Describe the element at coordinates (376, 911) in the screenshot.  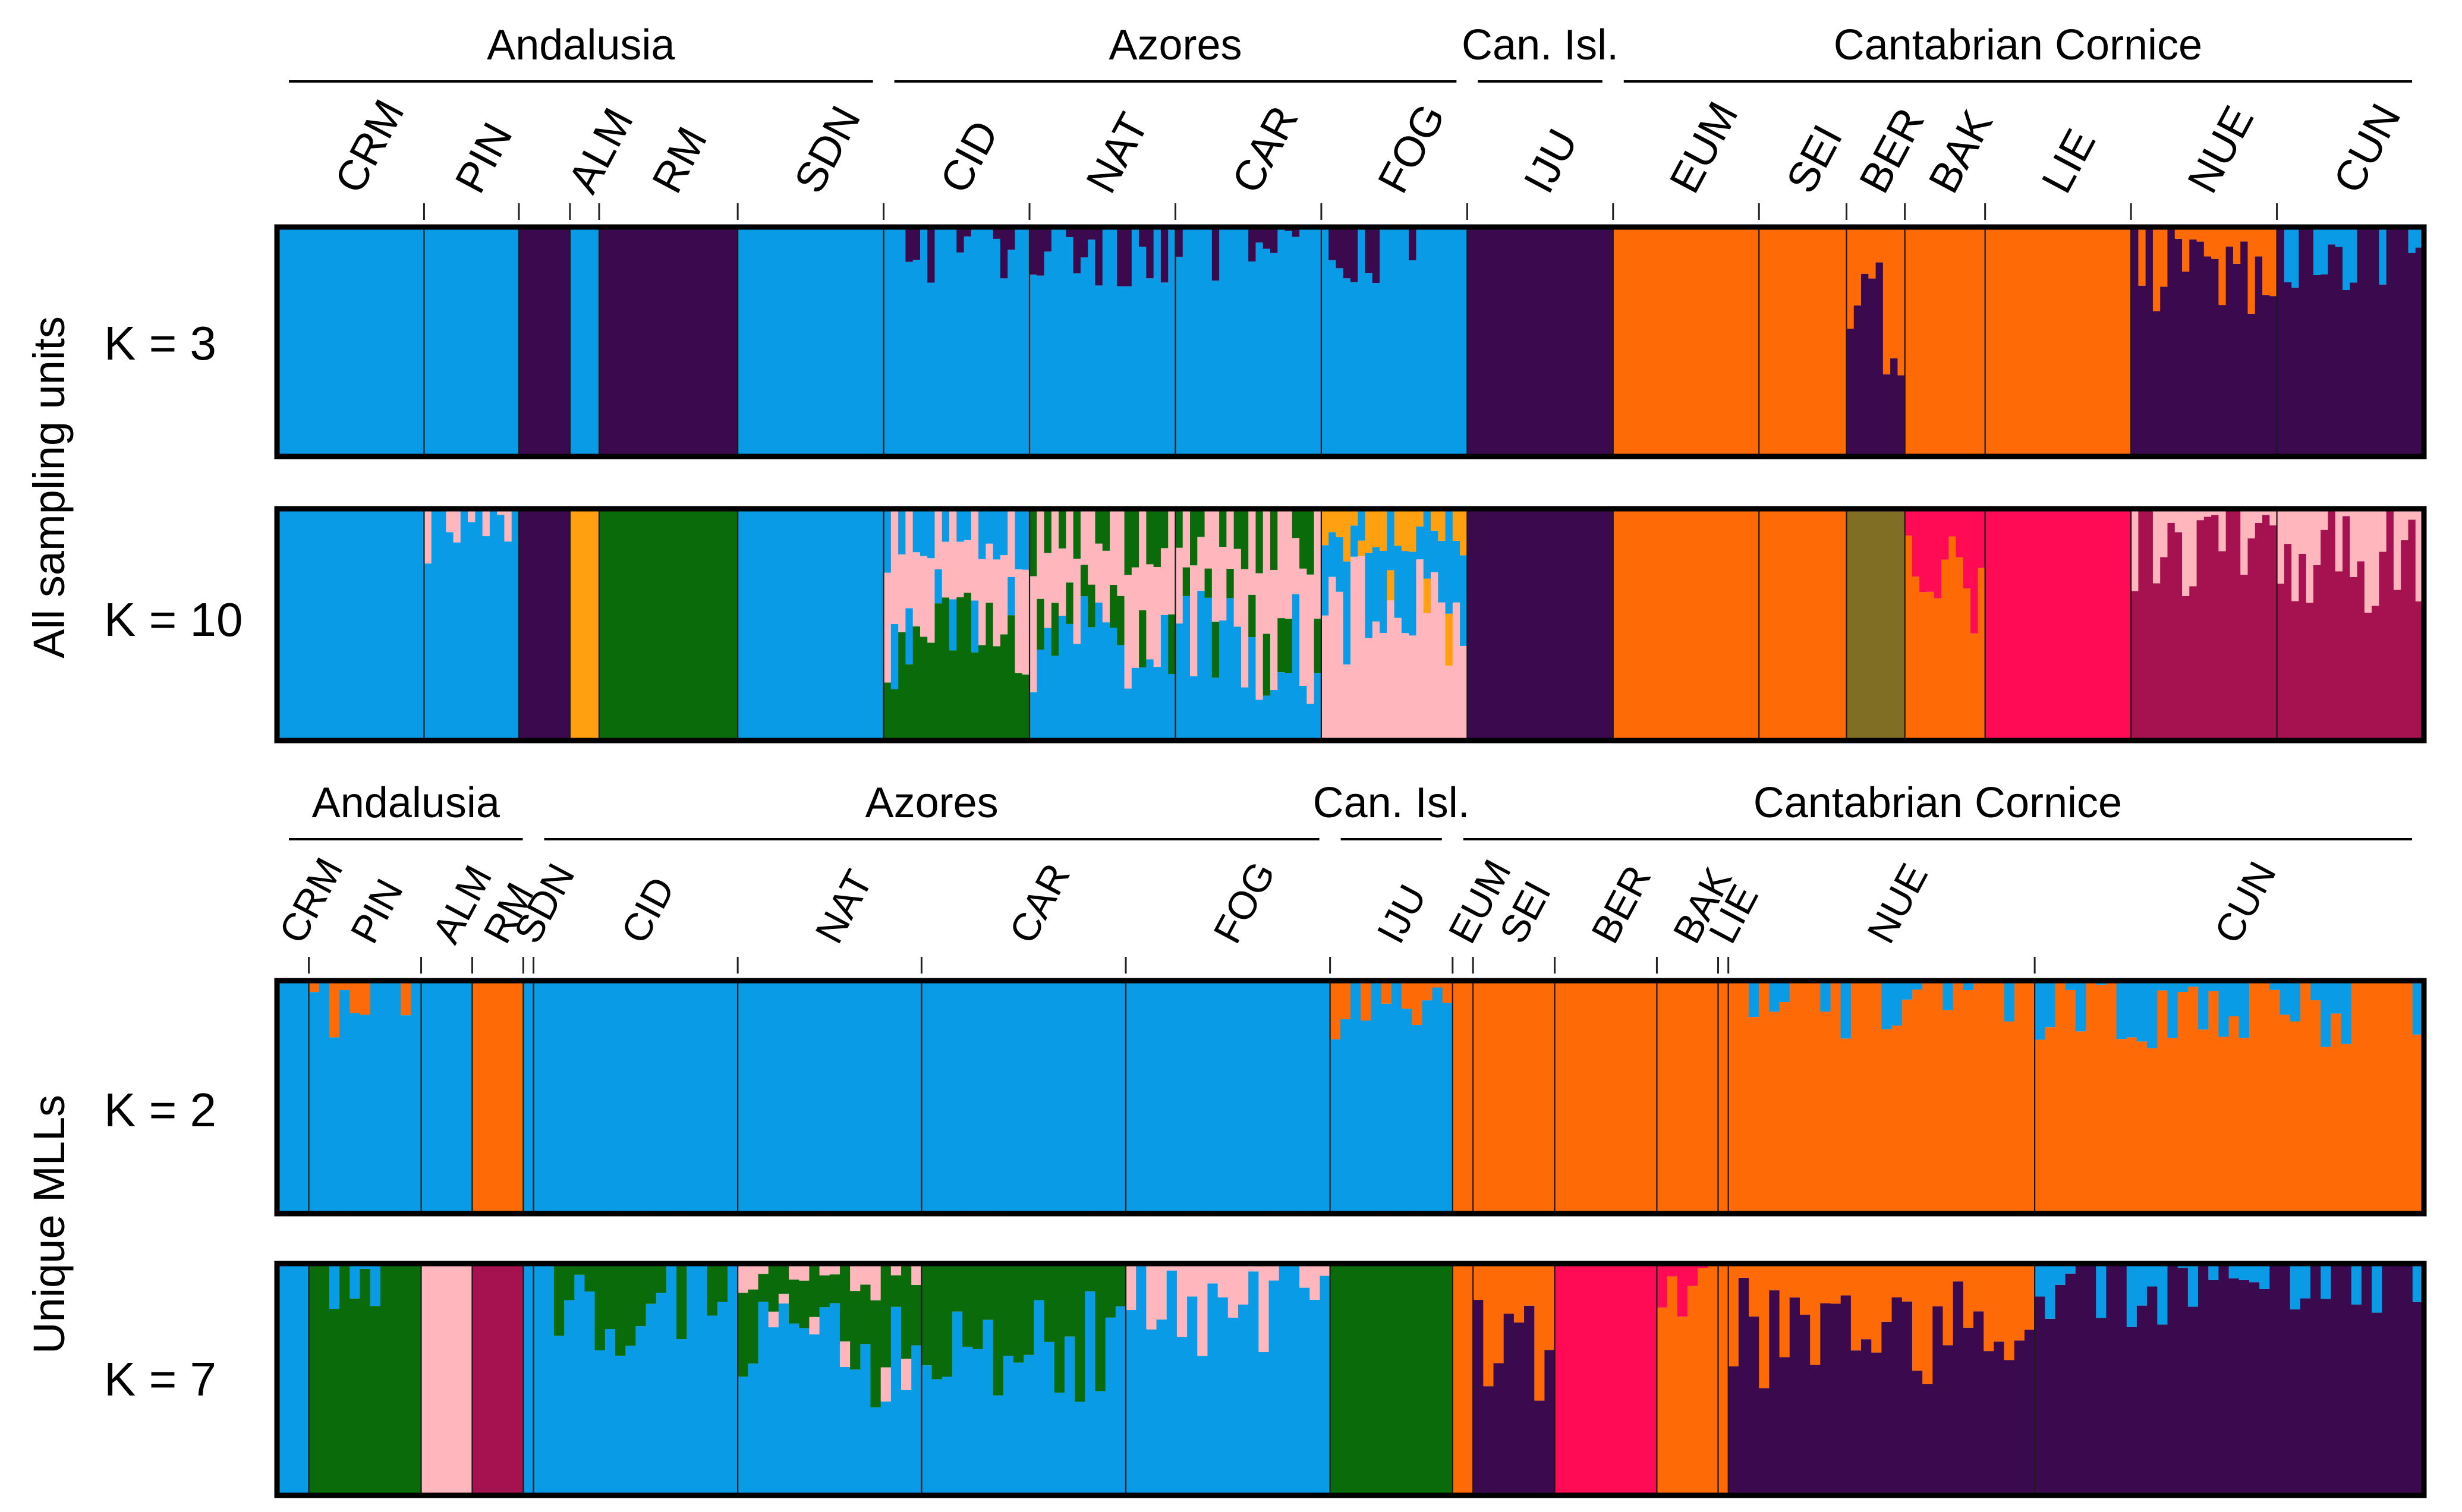
I see `population-label: PIN` at that location.